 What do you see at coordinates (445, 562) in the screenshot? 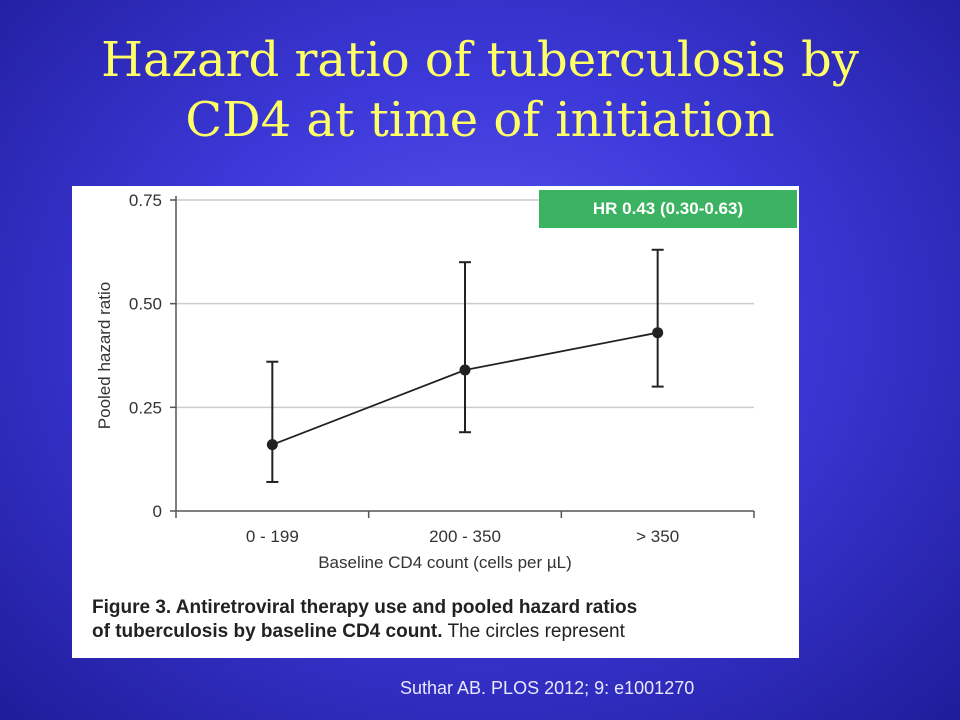
I see `x-axis-label: Baseline CD4 count (cells per µL)` at bounding box center [445, 562].